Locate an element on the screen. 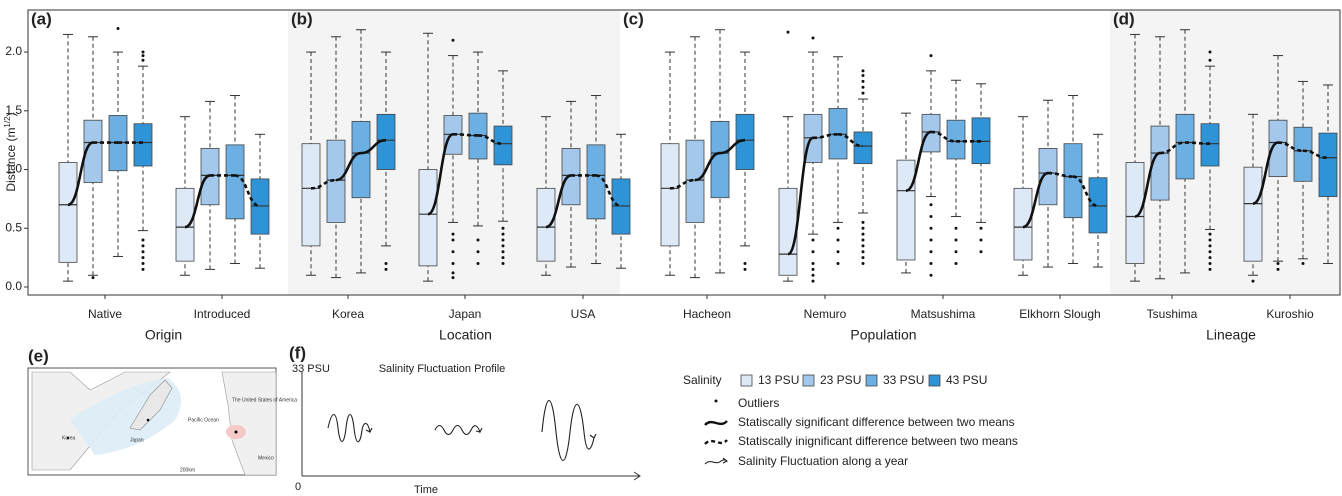 The image size is (1342, 496). legend-swatch is located at coordinates (934, 380).